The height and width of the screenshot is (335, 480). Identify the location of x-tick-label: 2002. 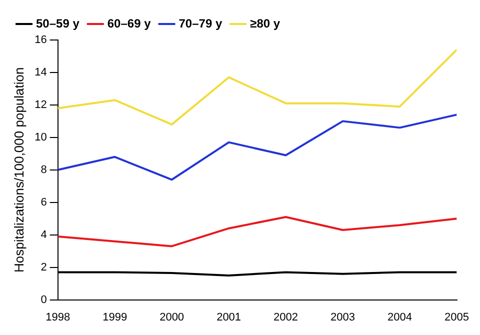
(286, 317).